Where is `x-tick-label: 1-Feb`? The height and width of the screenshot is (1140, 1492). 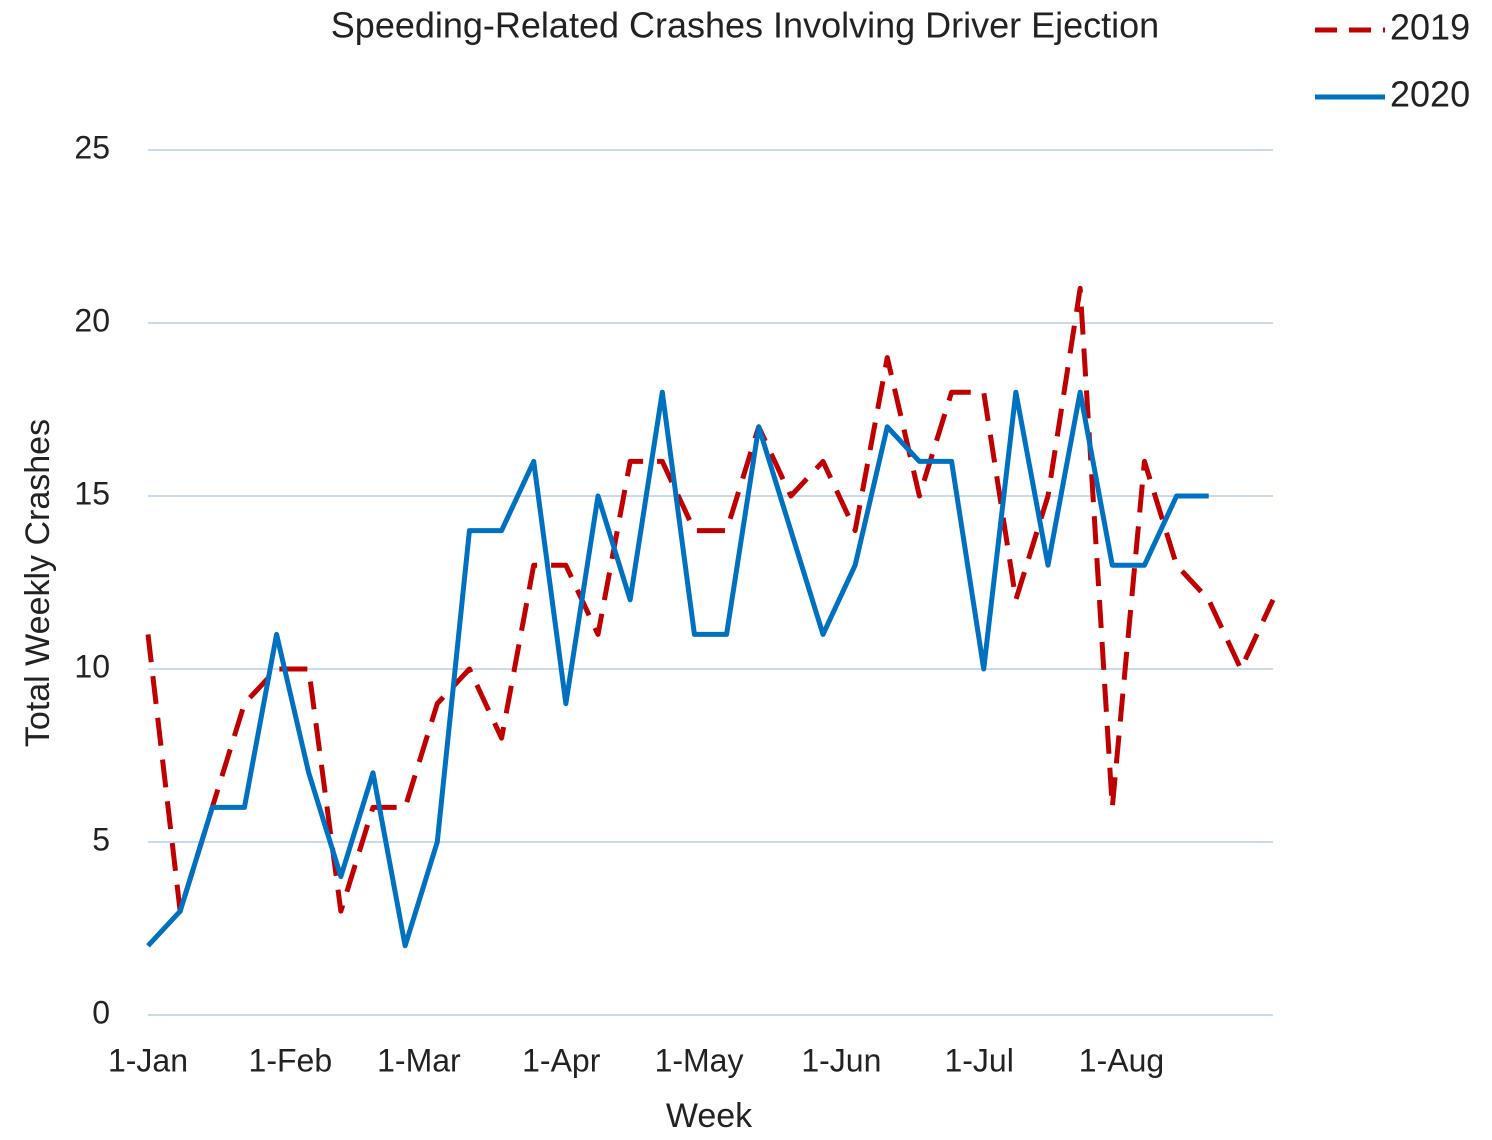 x-tick-label: 1-Feb is located at coordinates (291, 1060).